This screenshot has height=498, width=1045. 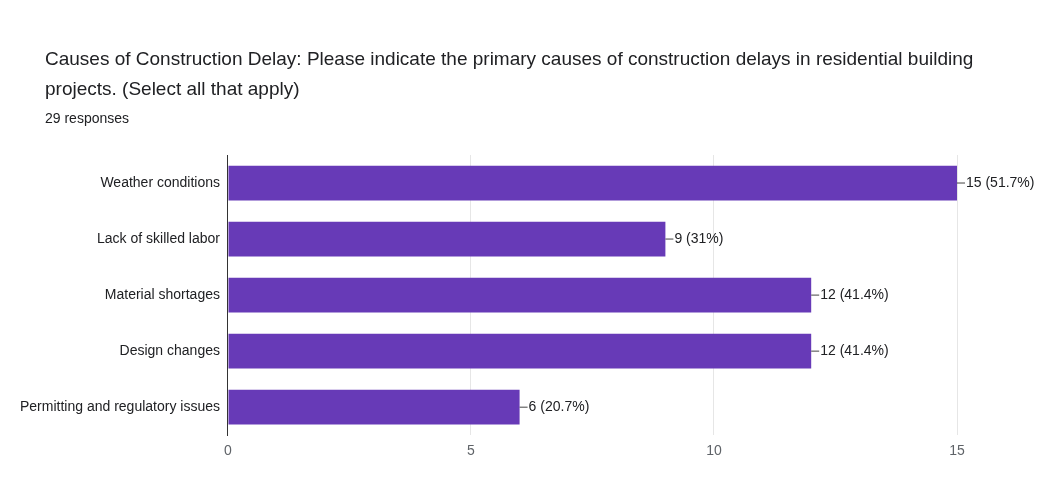 What do you see at coordinates (699, 237) in the screenshot?
I see `data-label: 9 (31%)` at bounding box center [699, 237].